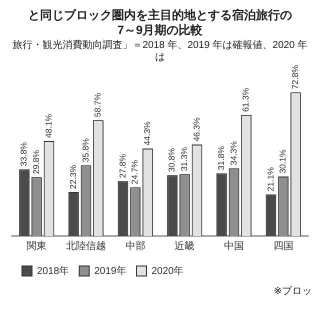 The height and width of the screenshot is (320, 320). What do you see at coordinates (86, 246) in the screenshot?
I see `x-tick-label: 北陸信越` at bounding box center [86, 246].